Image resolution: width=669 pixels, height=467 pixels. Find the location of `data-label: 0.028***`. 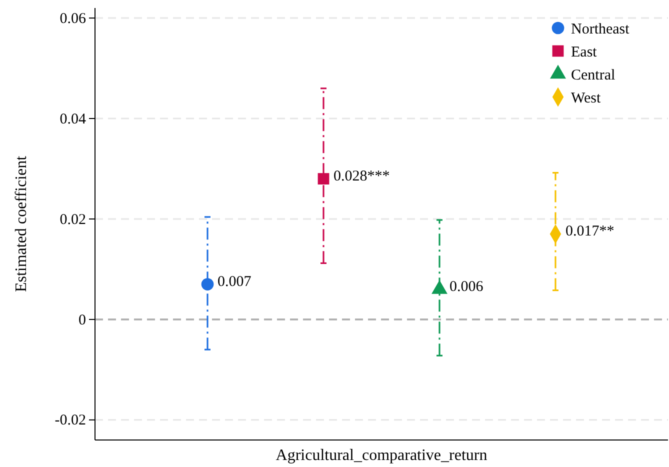

data-label: 0.028*** is located at coordinates (362, 176).